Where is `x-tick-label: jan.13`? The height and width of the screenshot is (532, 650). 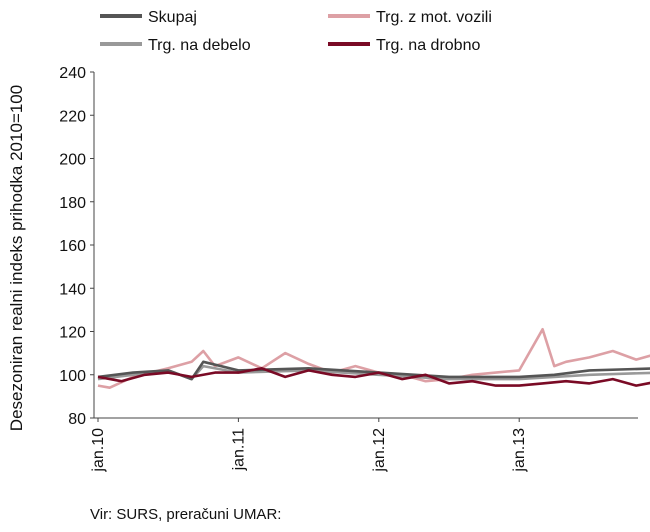
x-tick-label: jan.13 is located at coordinates (519, 450).